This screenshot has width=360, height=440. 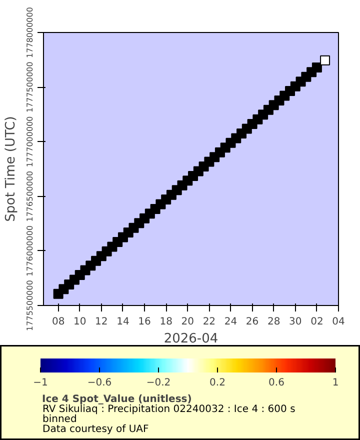 I want to click on color-bar-label: −0.2, so click(x=158, y=383).